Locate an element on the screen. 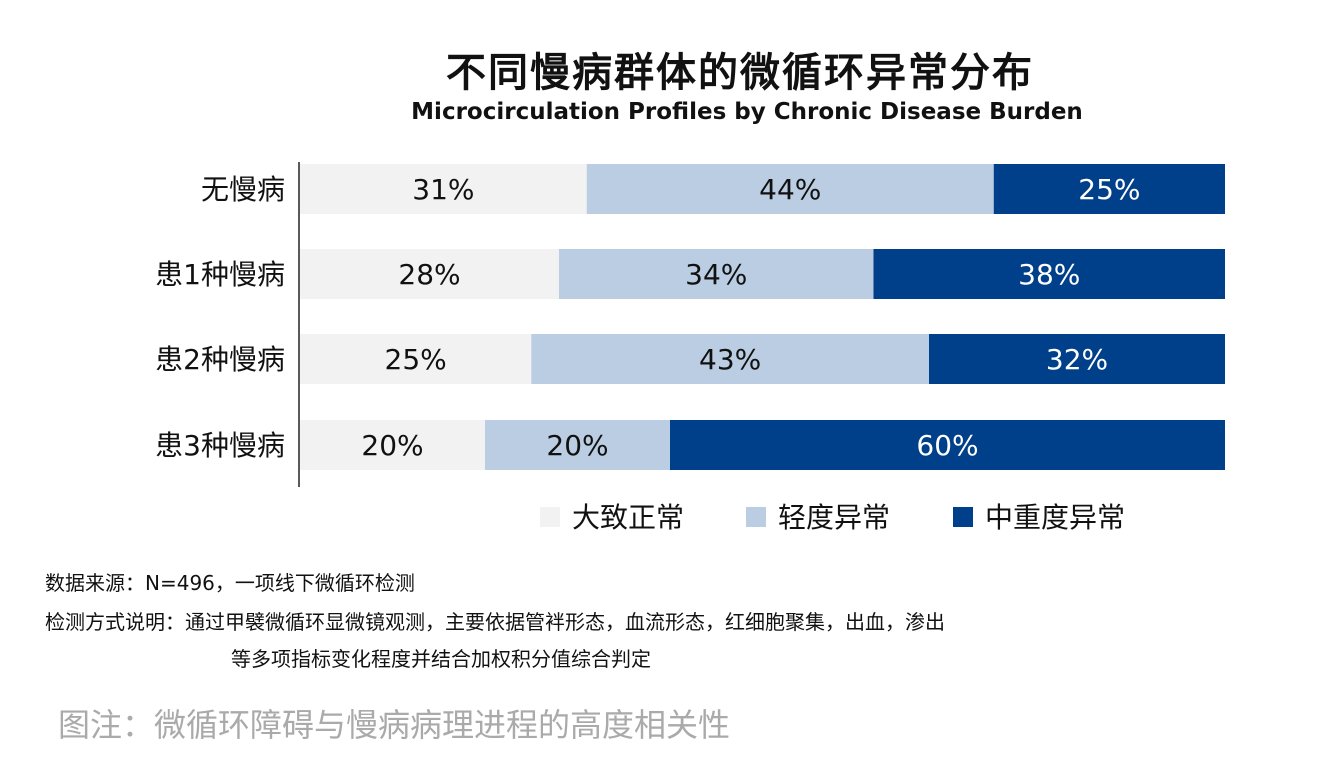  data-label: 44% is located at coordinates (790, 189).